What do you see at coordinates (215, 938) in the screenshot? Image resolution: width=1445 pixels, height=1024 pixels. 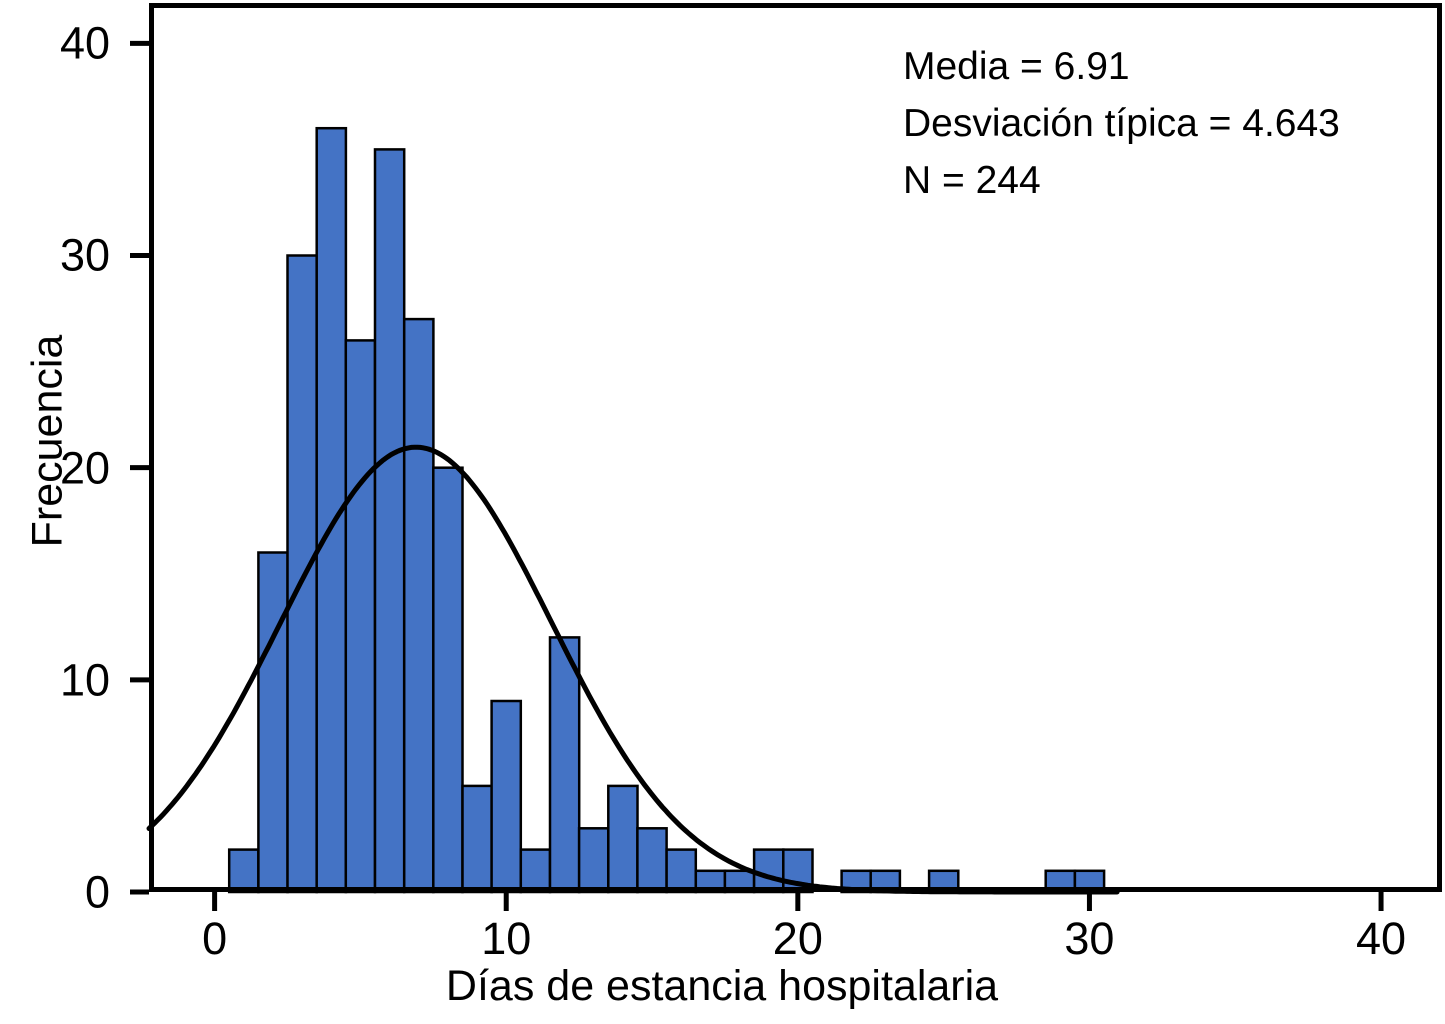 I see `x-tick-label: 0` at bounding box center [215, 938].